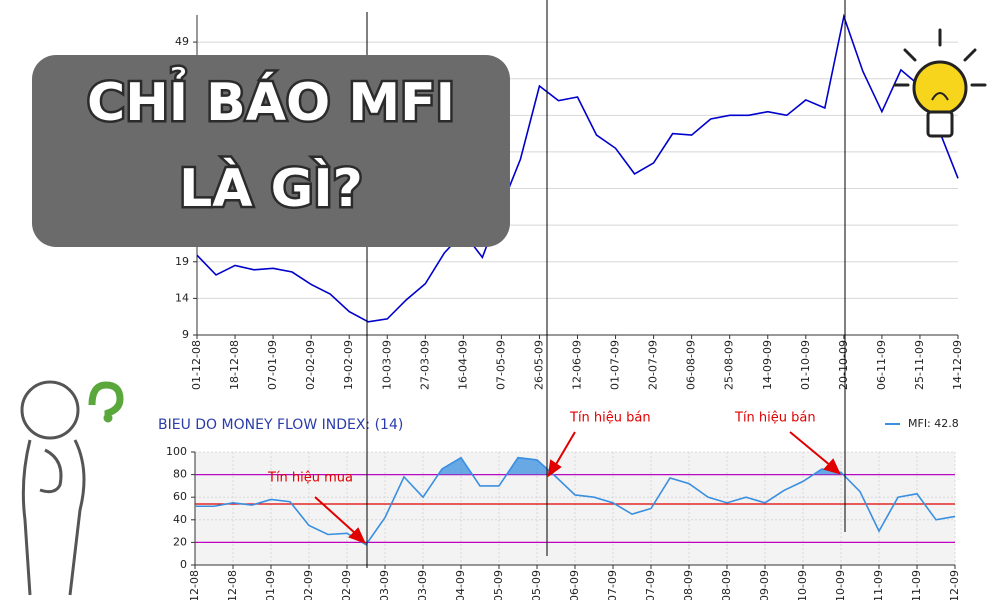 Image resolution: width=1000 pixels, height=600 pixels. What do you see at coordinates (180, 541) in the screenshot?
I see `y-tick-label: 20` at bounding box center [180, 541].